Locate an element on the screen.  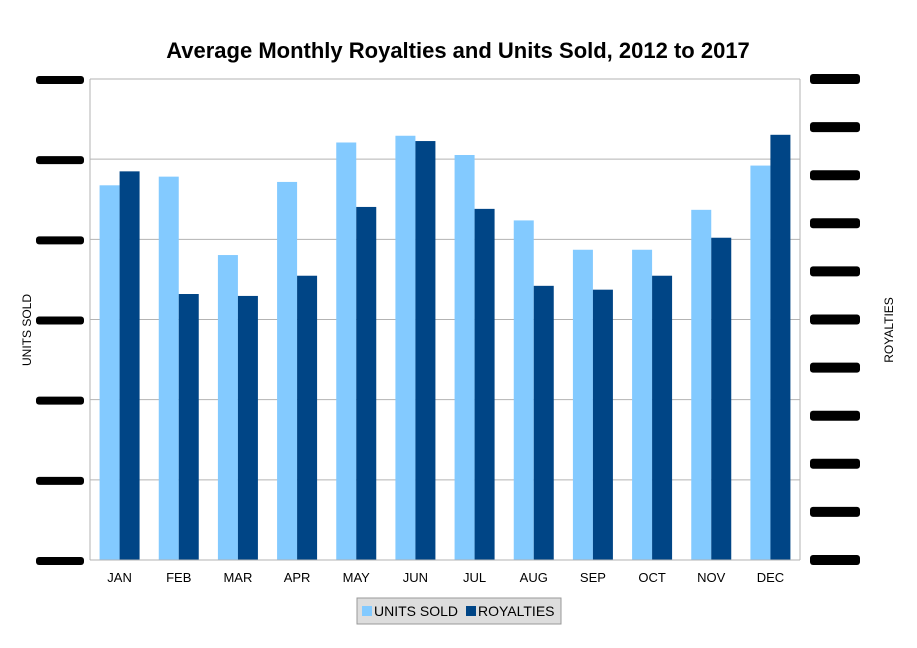
left-axis-tick-labels is located at coordinates (60, 320).